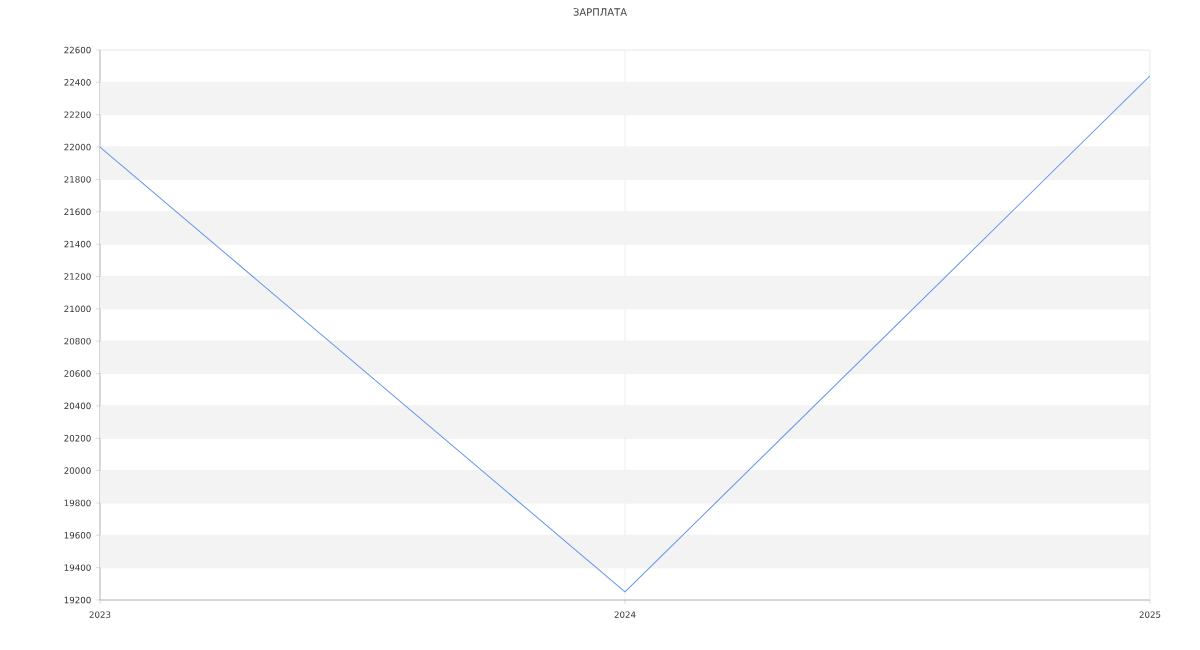 The width and height of the screenshot is (1200, 650). I want to click on y-tick-label: 20200, so click(77, 438).